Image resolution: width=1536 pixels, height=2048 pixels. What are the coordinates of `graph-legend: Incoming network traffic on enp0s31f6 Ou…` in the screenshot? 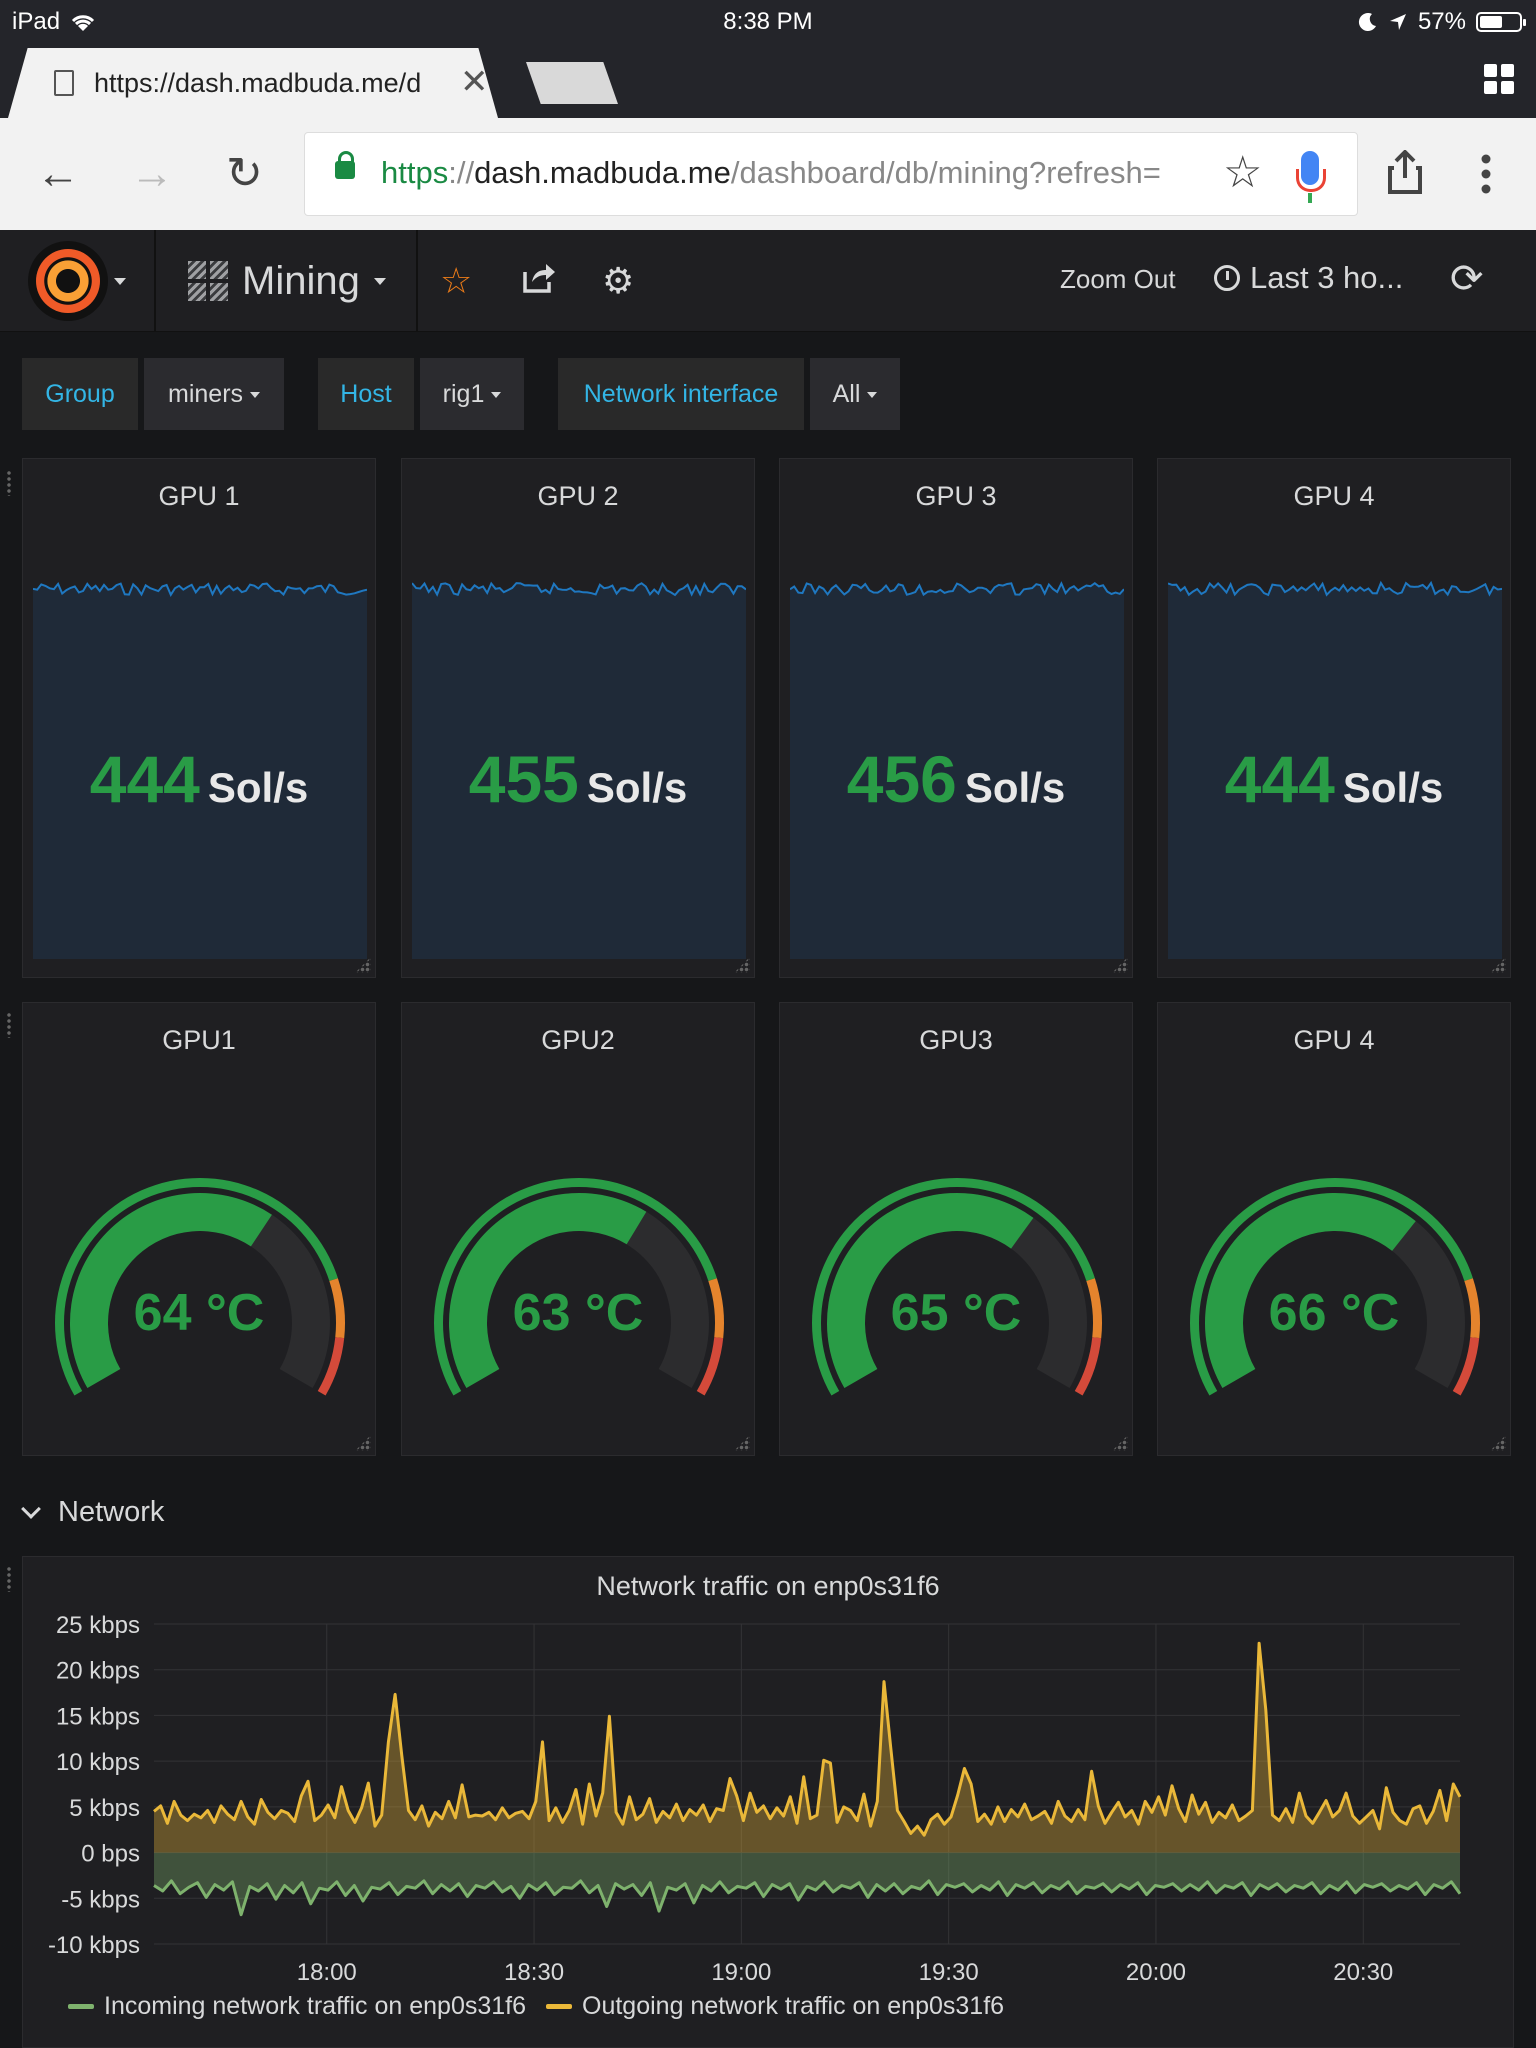 It's located at (536, 2006).